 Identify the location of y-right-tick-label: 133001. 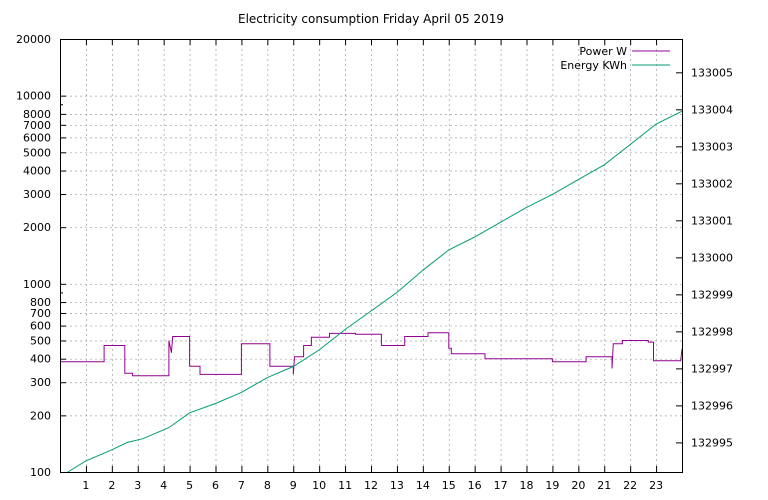
(712, 220).